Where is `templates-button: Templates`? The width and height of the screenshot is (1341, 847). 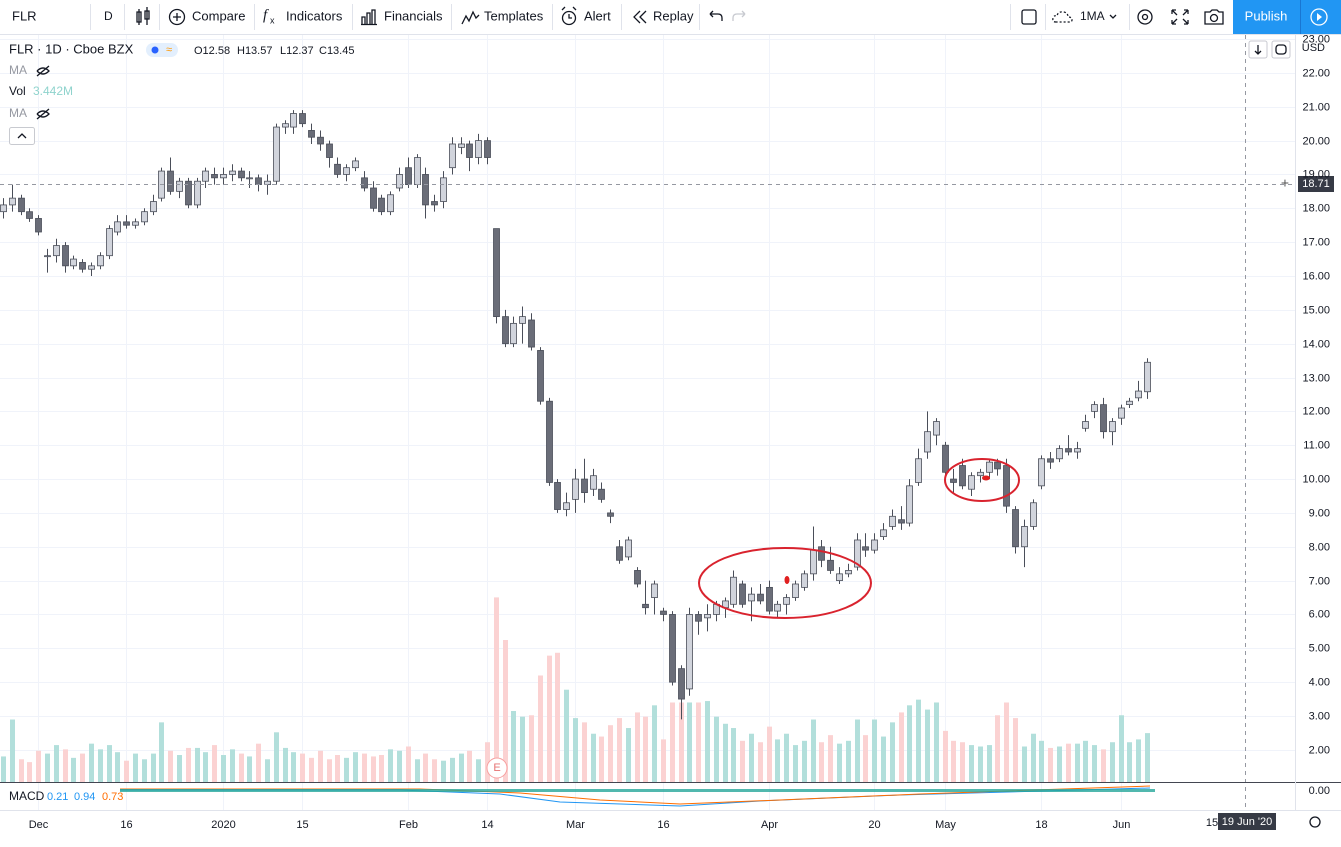 templates-button: Templates is located at coordinates (514, 15).